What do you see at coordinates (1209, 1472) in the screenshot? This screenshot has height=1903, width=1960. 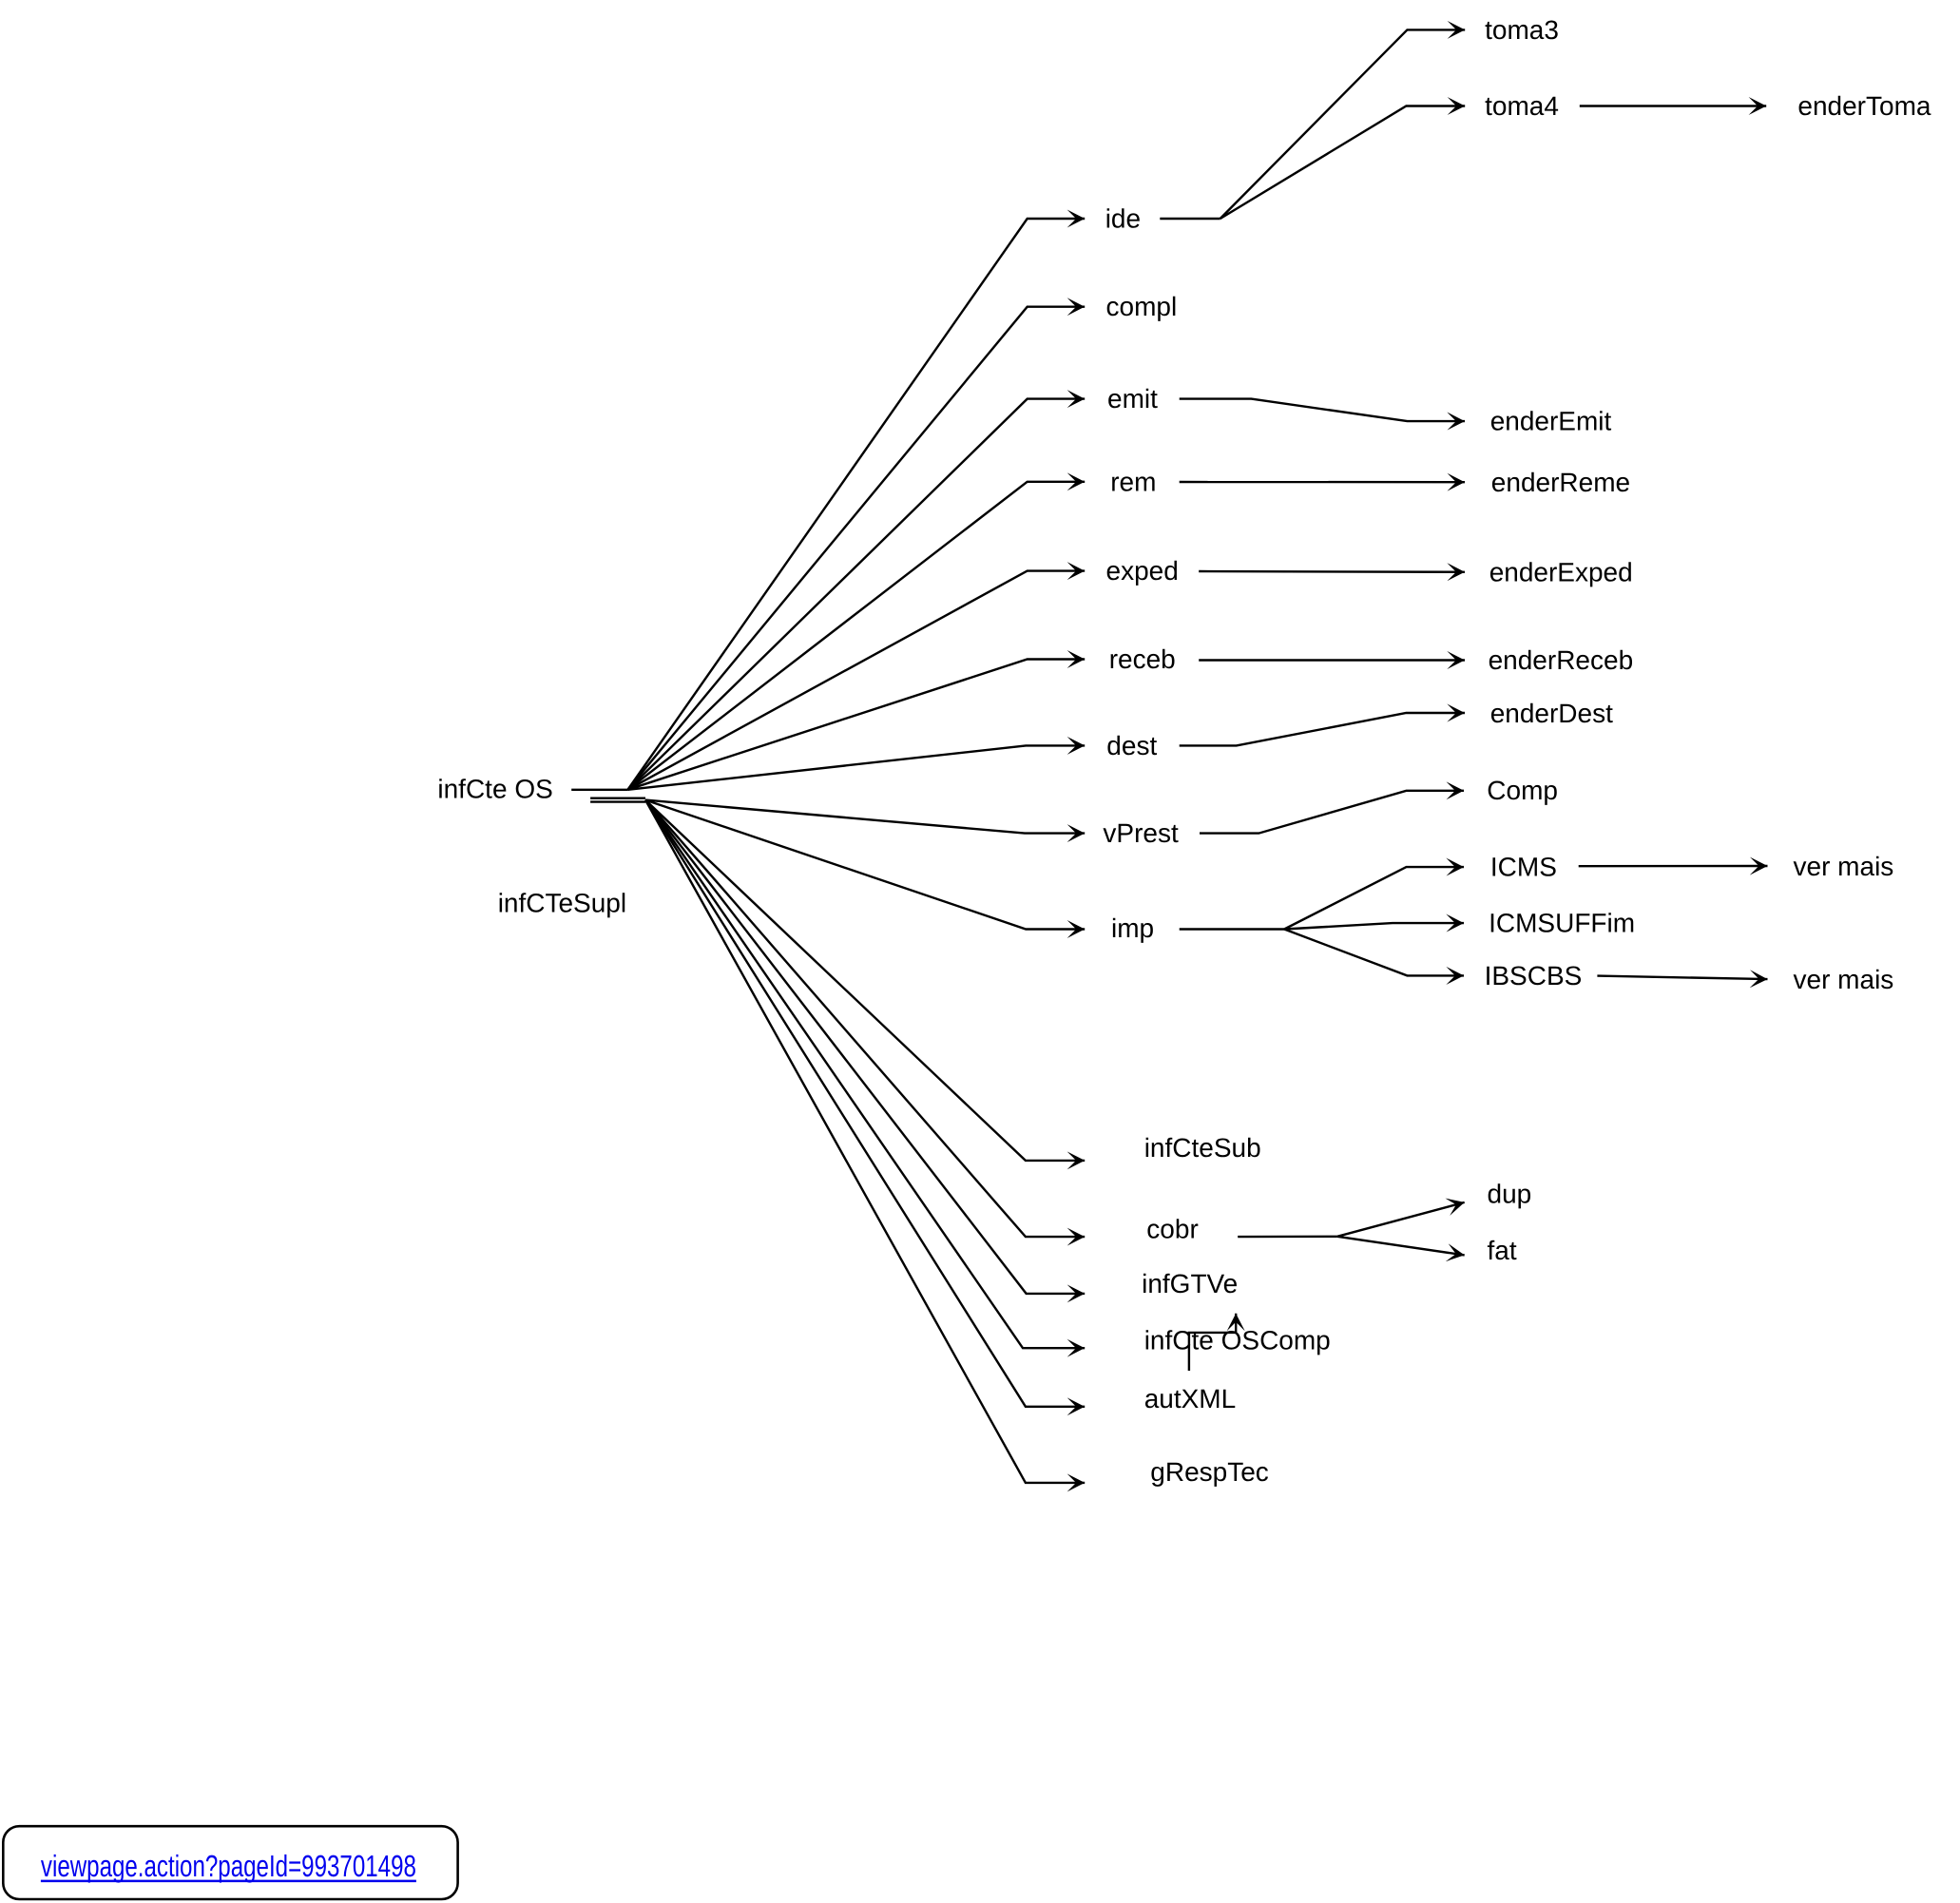 I see `svg-text: gRespTec` at bounding box center [1209, 1472].